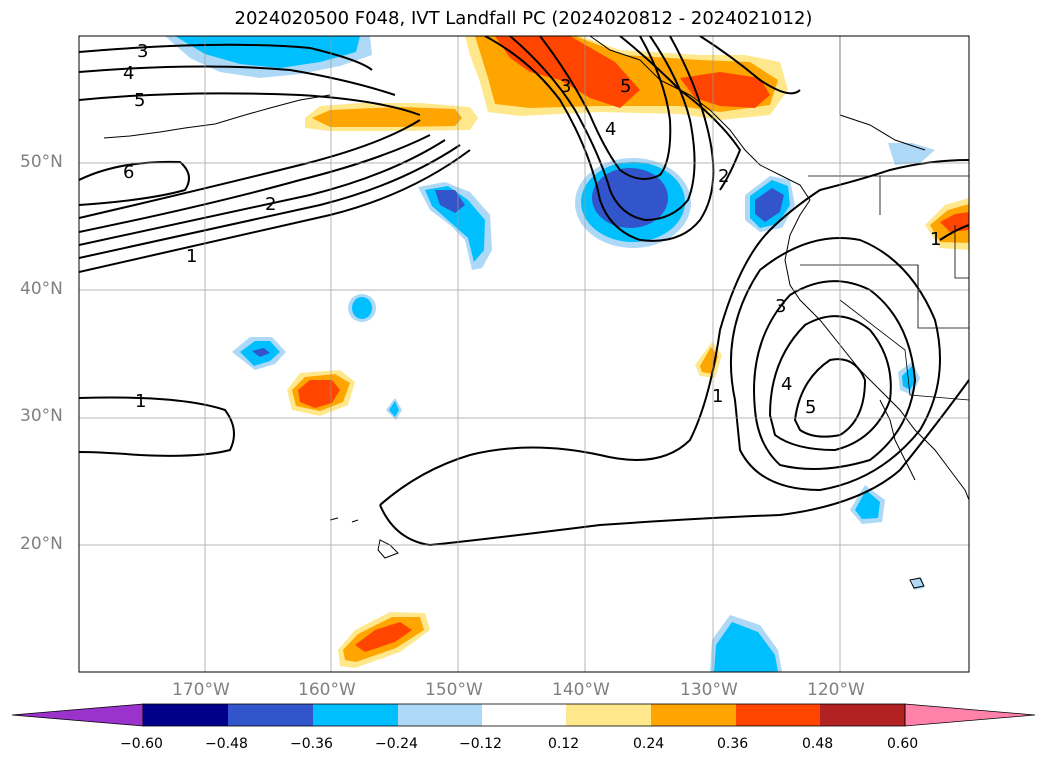 This screenshot has height=765, width=1047. What do you see at coordinates (327, 690) in the screenshot?
I see `lon-label-160w: 160°W` at bounding box center [327, 690].